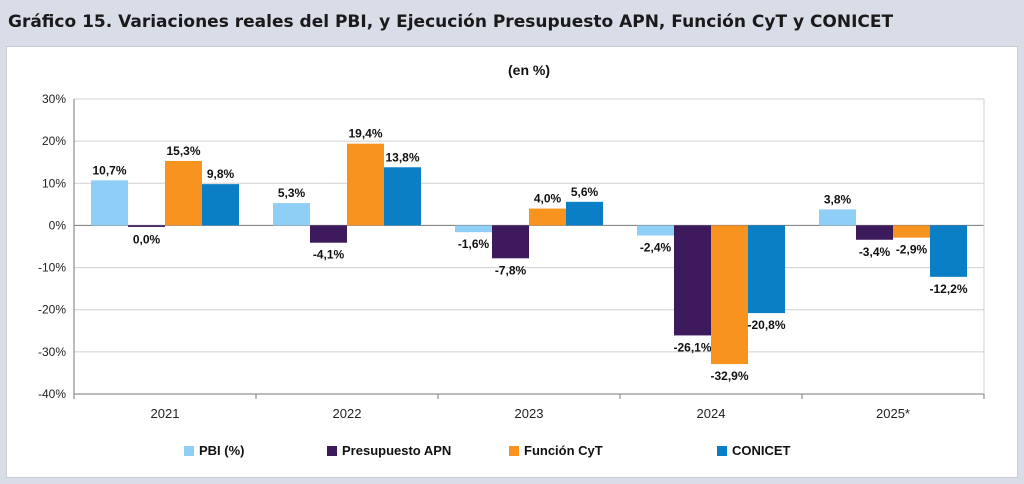 The width and height of the screenshot is (1024, 484). Describe the element at coordinates (347, 413) in the screenshot. I see `x-tick-label: 2022` at that location.